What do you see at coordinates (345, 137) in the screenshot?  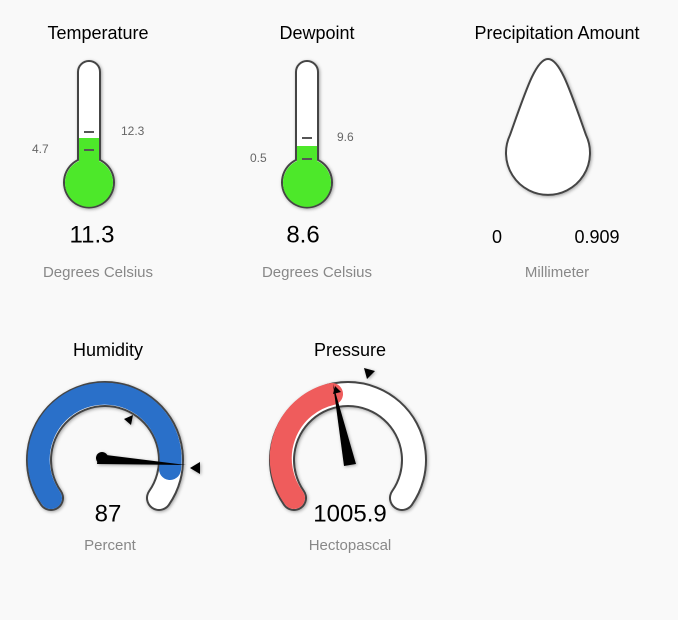 I see `max-label: 9.6` at bounding box center [345, 137].